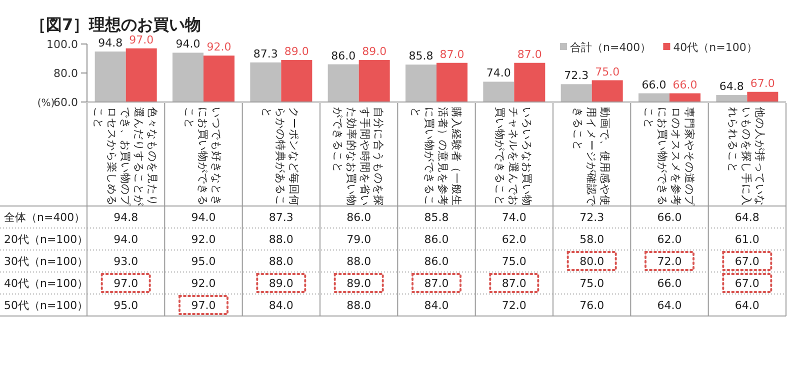 This screenshot has width=788, height=372. Describe the element at coordinates (747, 239) in the screenshot. I see `data-label: 61.0` at that location.